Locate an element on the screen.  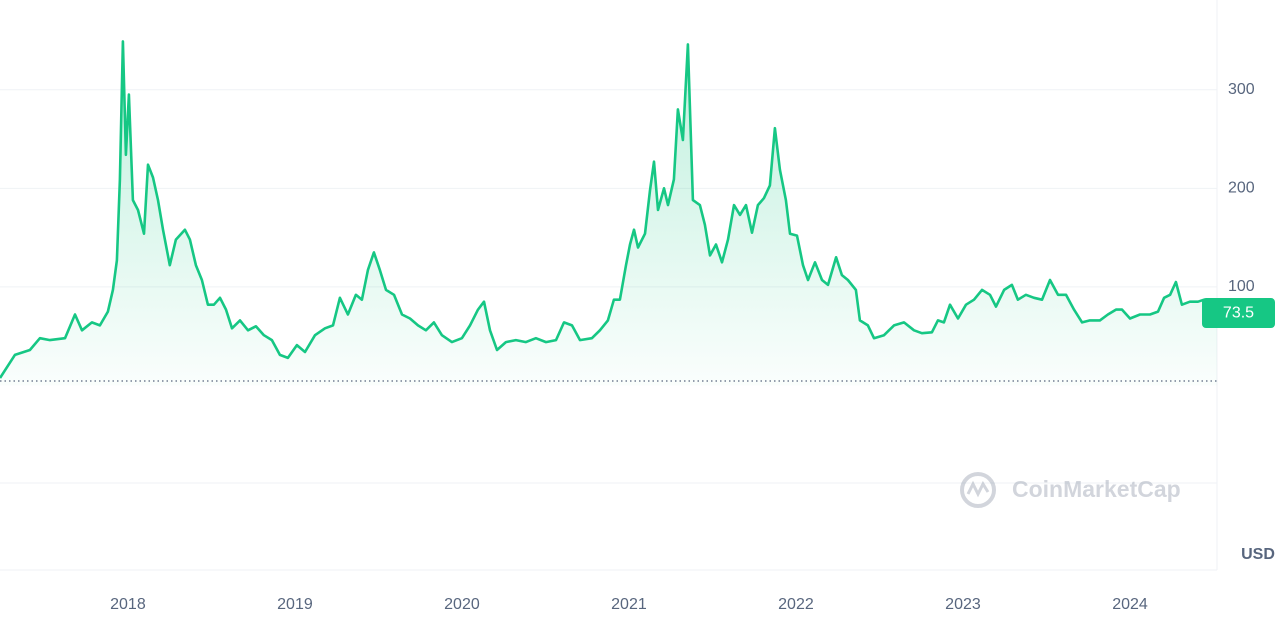
x-tick-label: 2019 is located at coordinates (295, 604).